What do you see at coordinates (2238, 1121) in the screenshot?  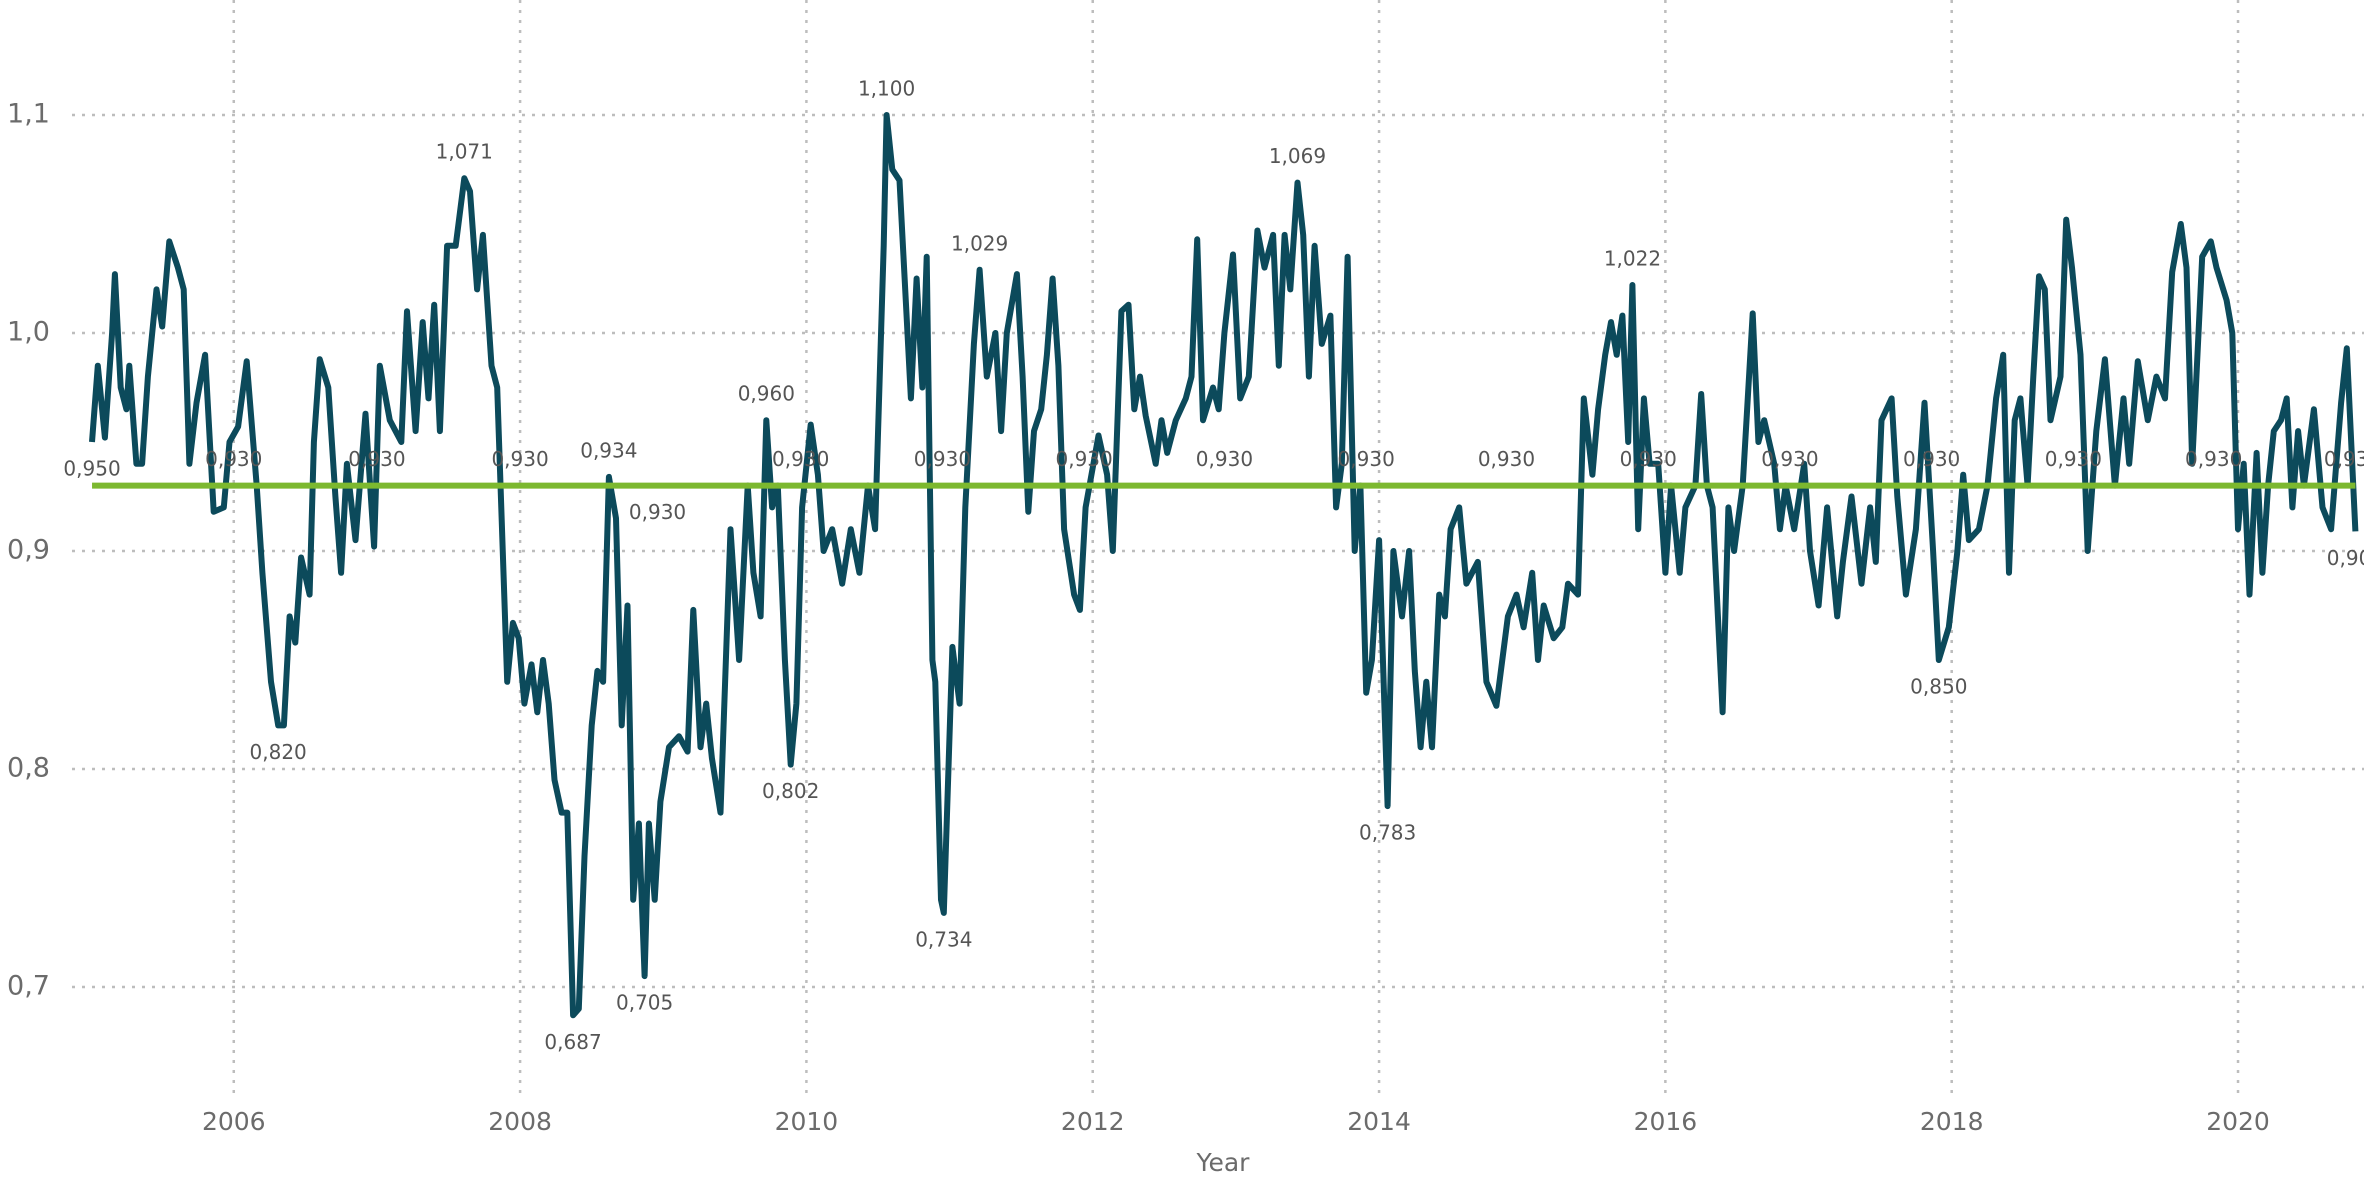 I see `x-tick-label: 2020` at bounding box center [2238, 1121].